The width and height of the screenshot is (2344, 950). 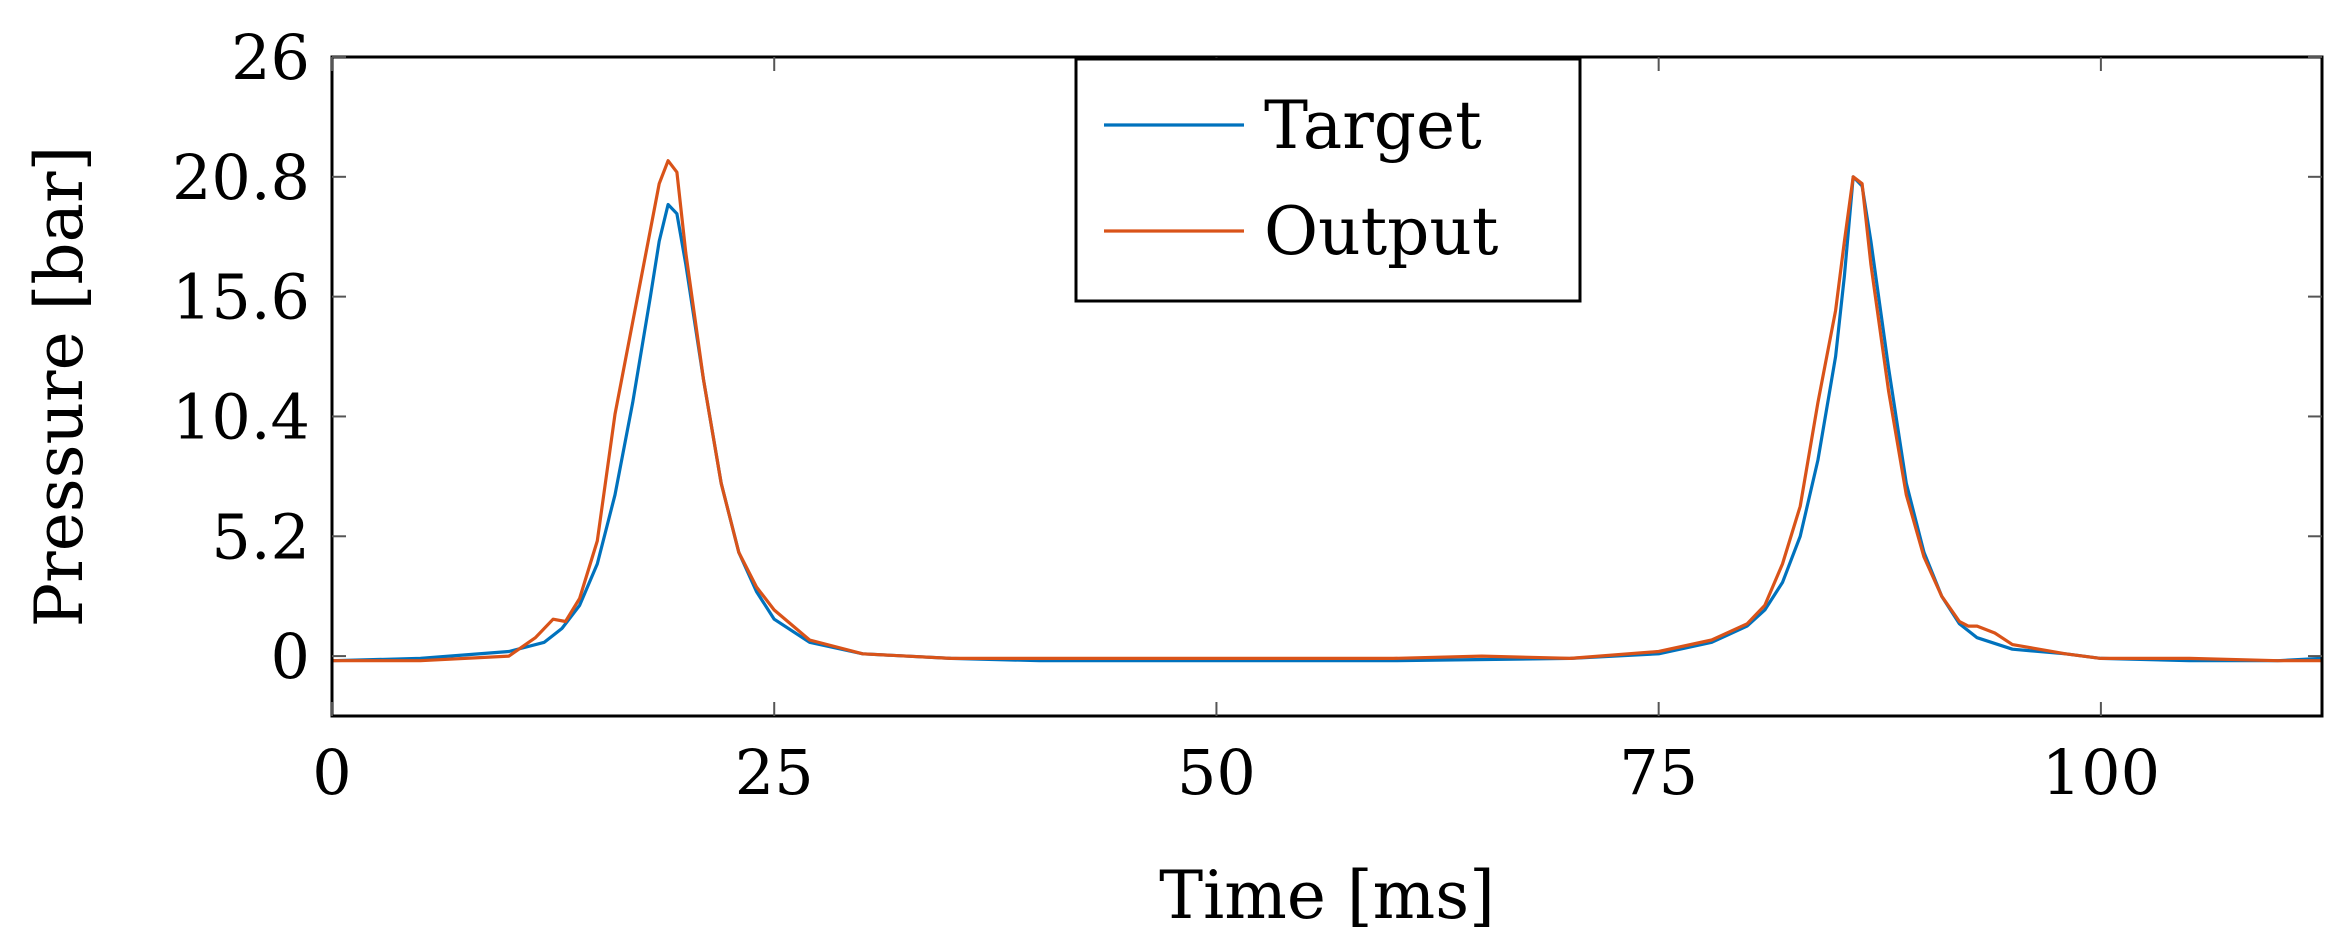 I want to click on x-tick-label: 25, so click(x=774, y=772).